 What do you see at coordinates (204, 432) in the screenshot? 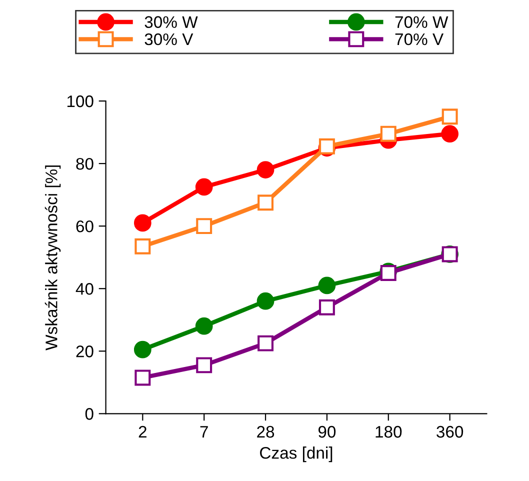
I see `x-tick-label: 7` at bounding box center [204, 432].